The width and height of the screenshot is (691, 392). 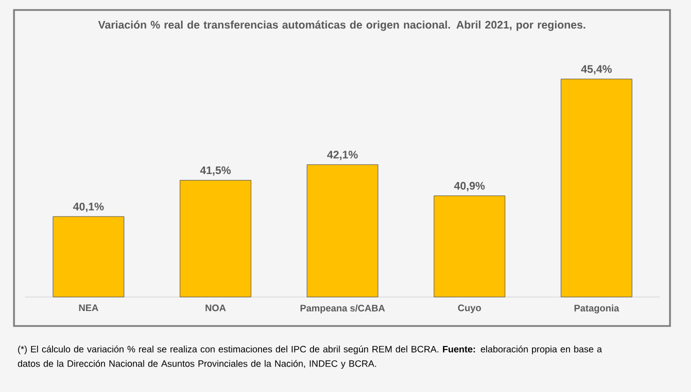 I want to click on x-tick-label: NOA, so click(x=216, y=308).